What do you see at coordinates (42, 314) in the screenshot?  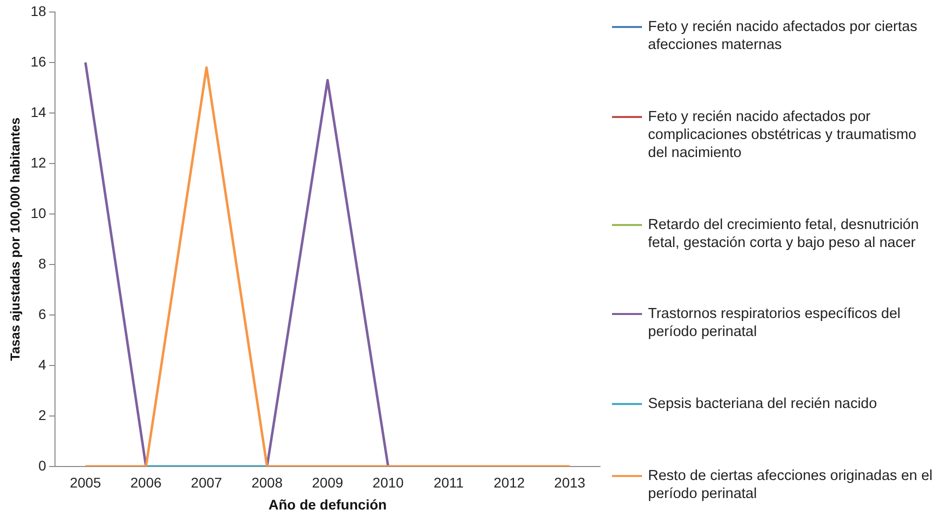 I see `y-tick-label: 6` at bounding box center [42, 314].